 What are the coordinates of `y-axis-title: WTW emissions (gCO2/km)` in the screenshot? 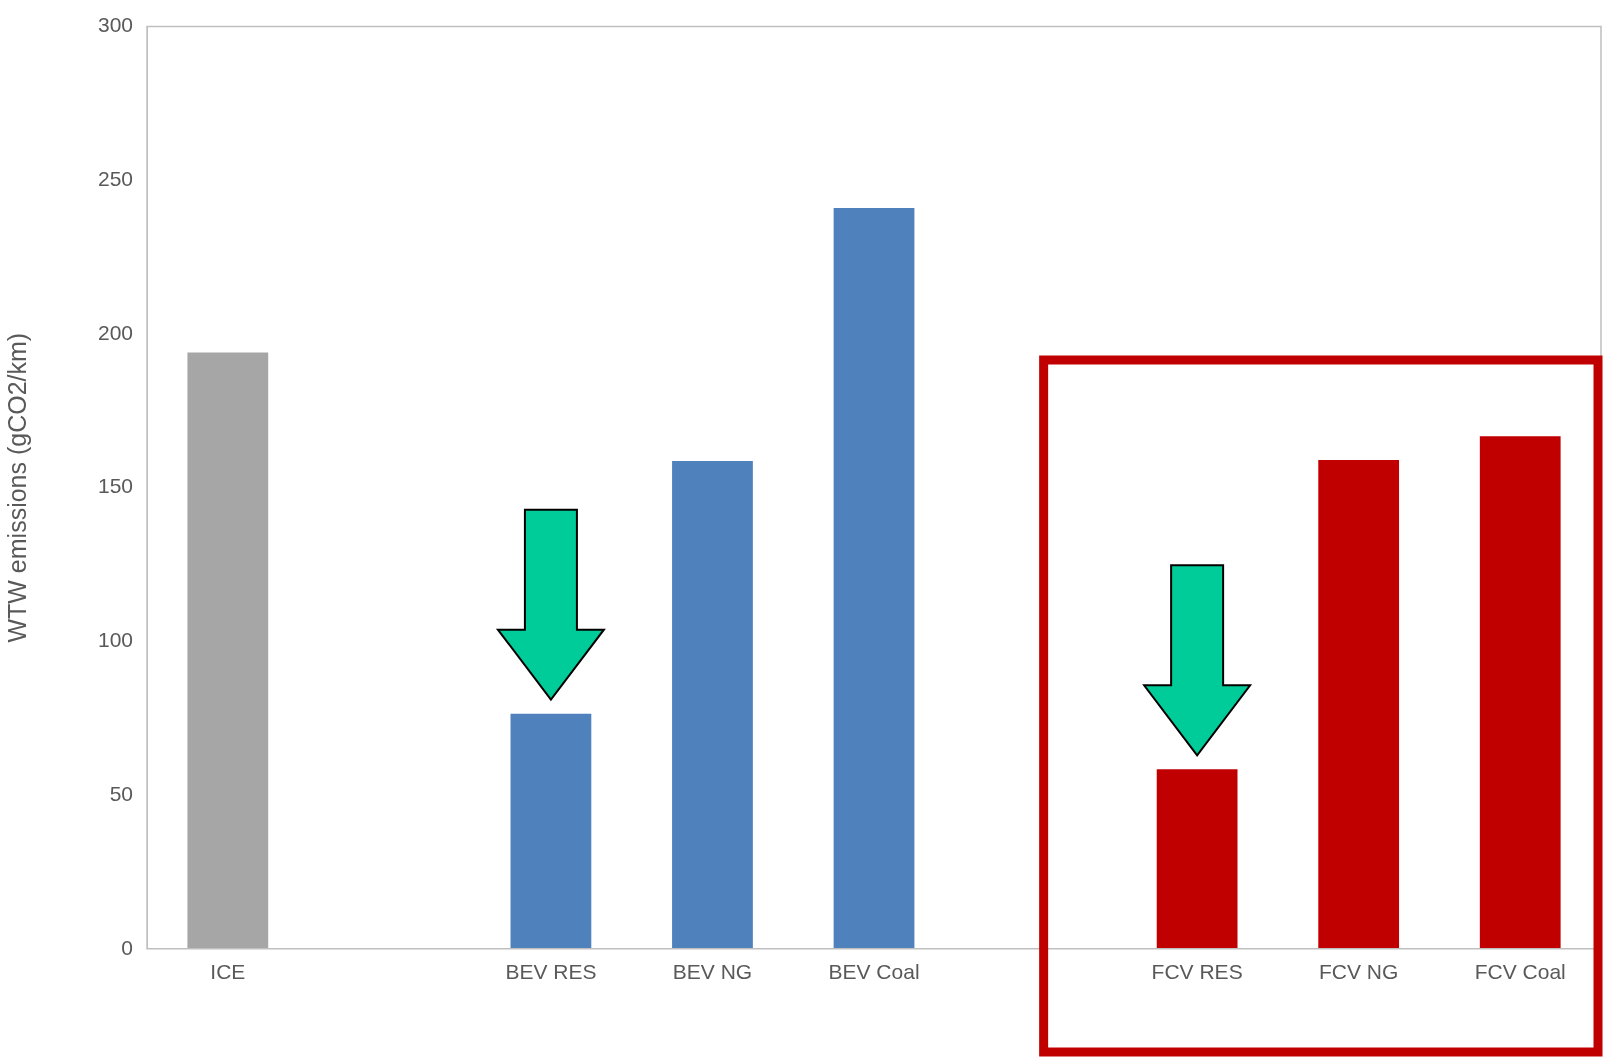 It's located at (16, 487).